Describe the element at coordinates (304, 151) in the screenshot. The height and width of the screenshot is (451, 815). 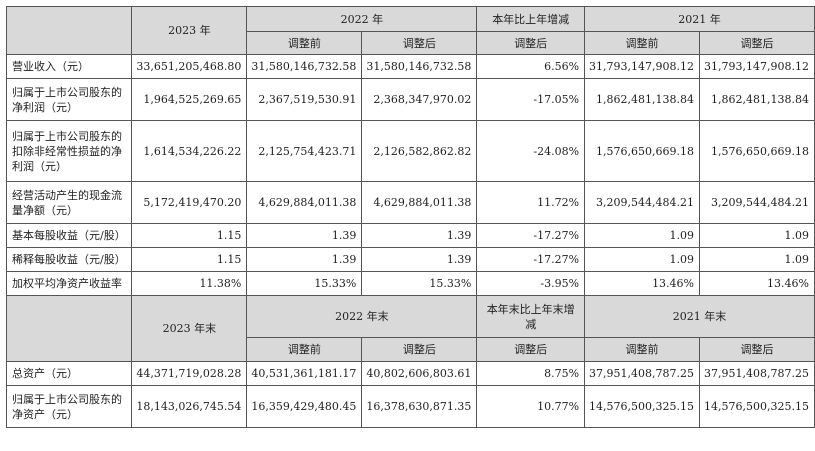
I see `cell-2022-before: 2,125,754,423.71` at that location.